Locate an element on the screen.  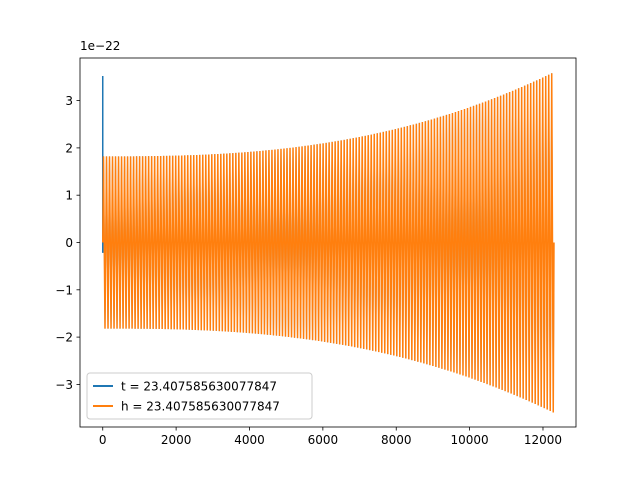
x-tick-label: 0 is located at coordinates (103, 440).